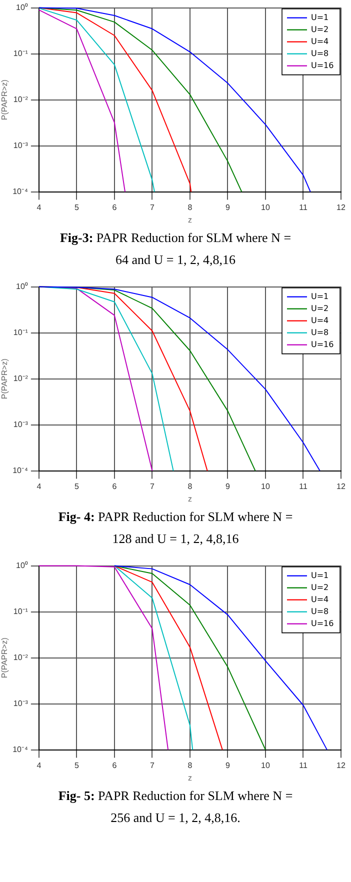 The image size is (351, 882). Describe the element at coordinates (193, 248) in the screenshot. I see `text: PAPR Reduction for SLM where N = 64 and U = 1, 2, 4,8,16` at that location.